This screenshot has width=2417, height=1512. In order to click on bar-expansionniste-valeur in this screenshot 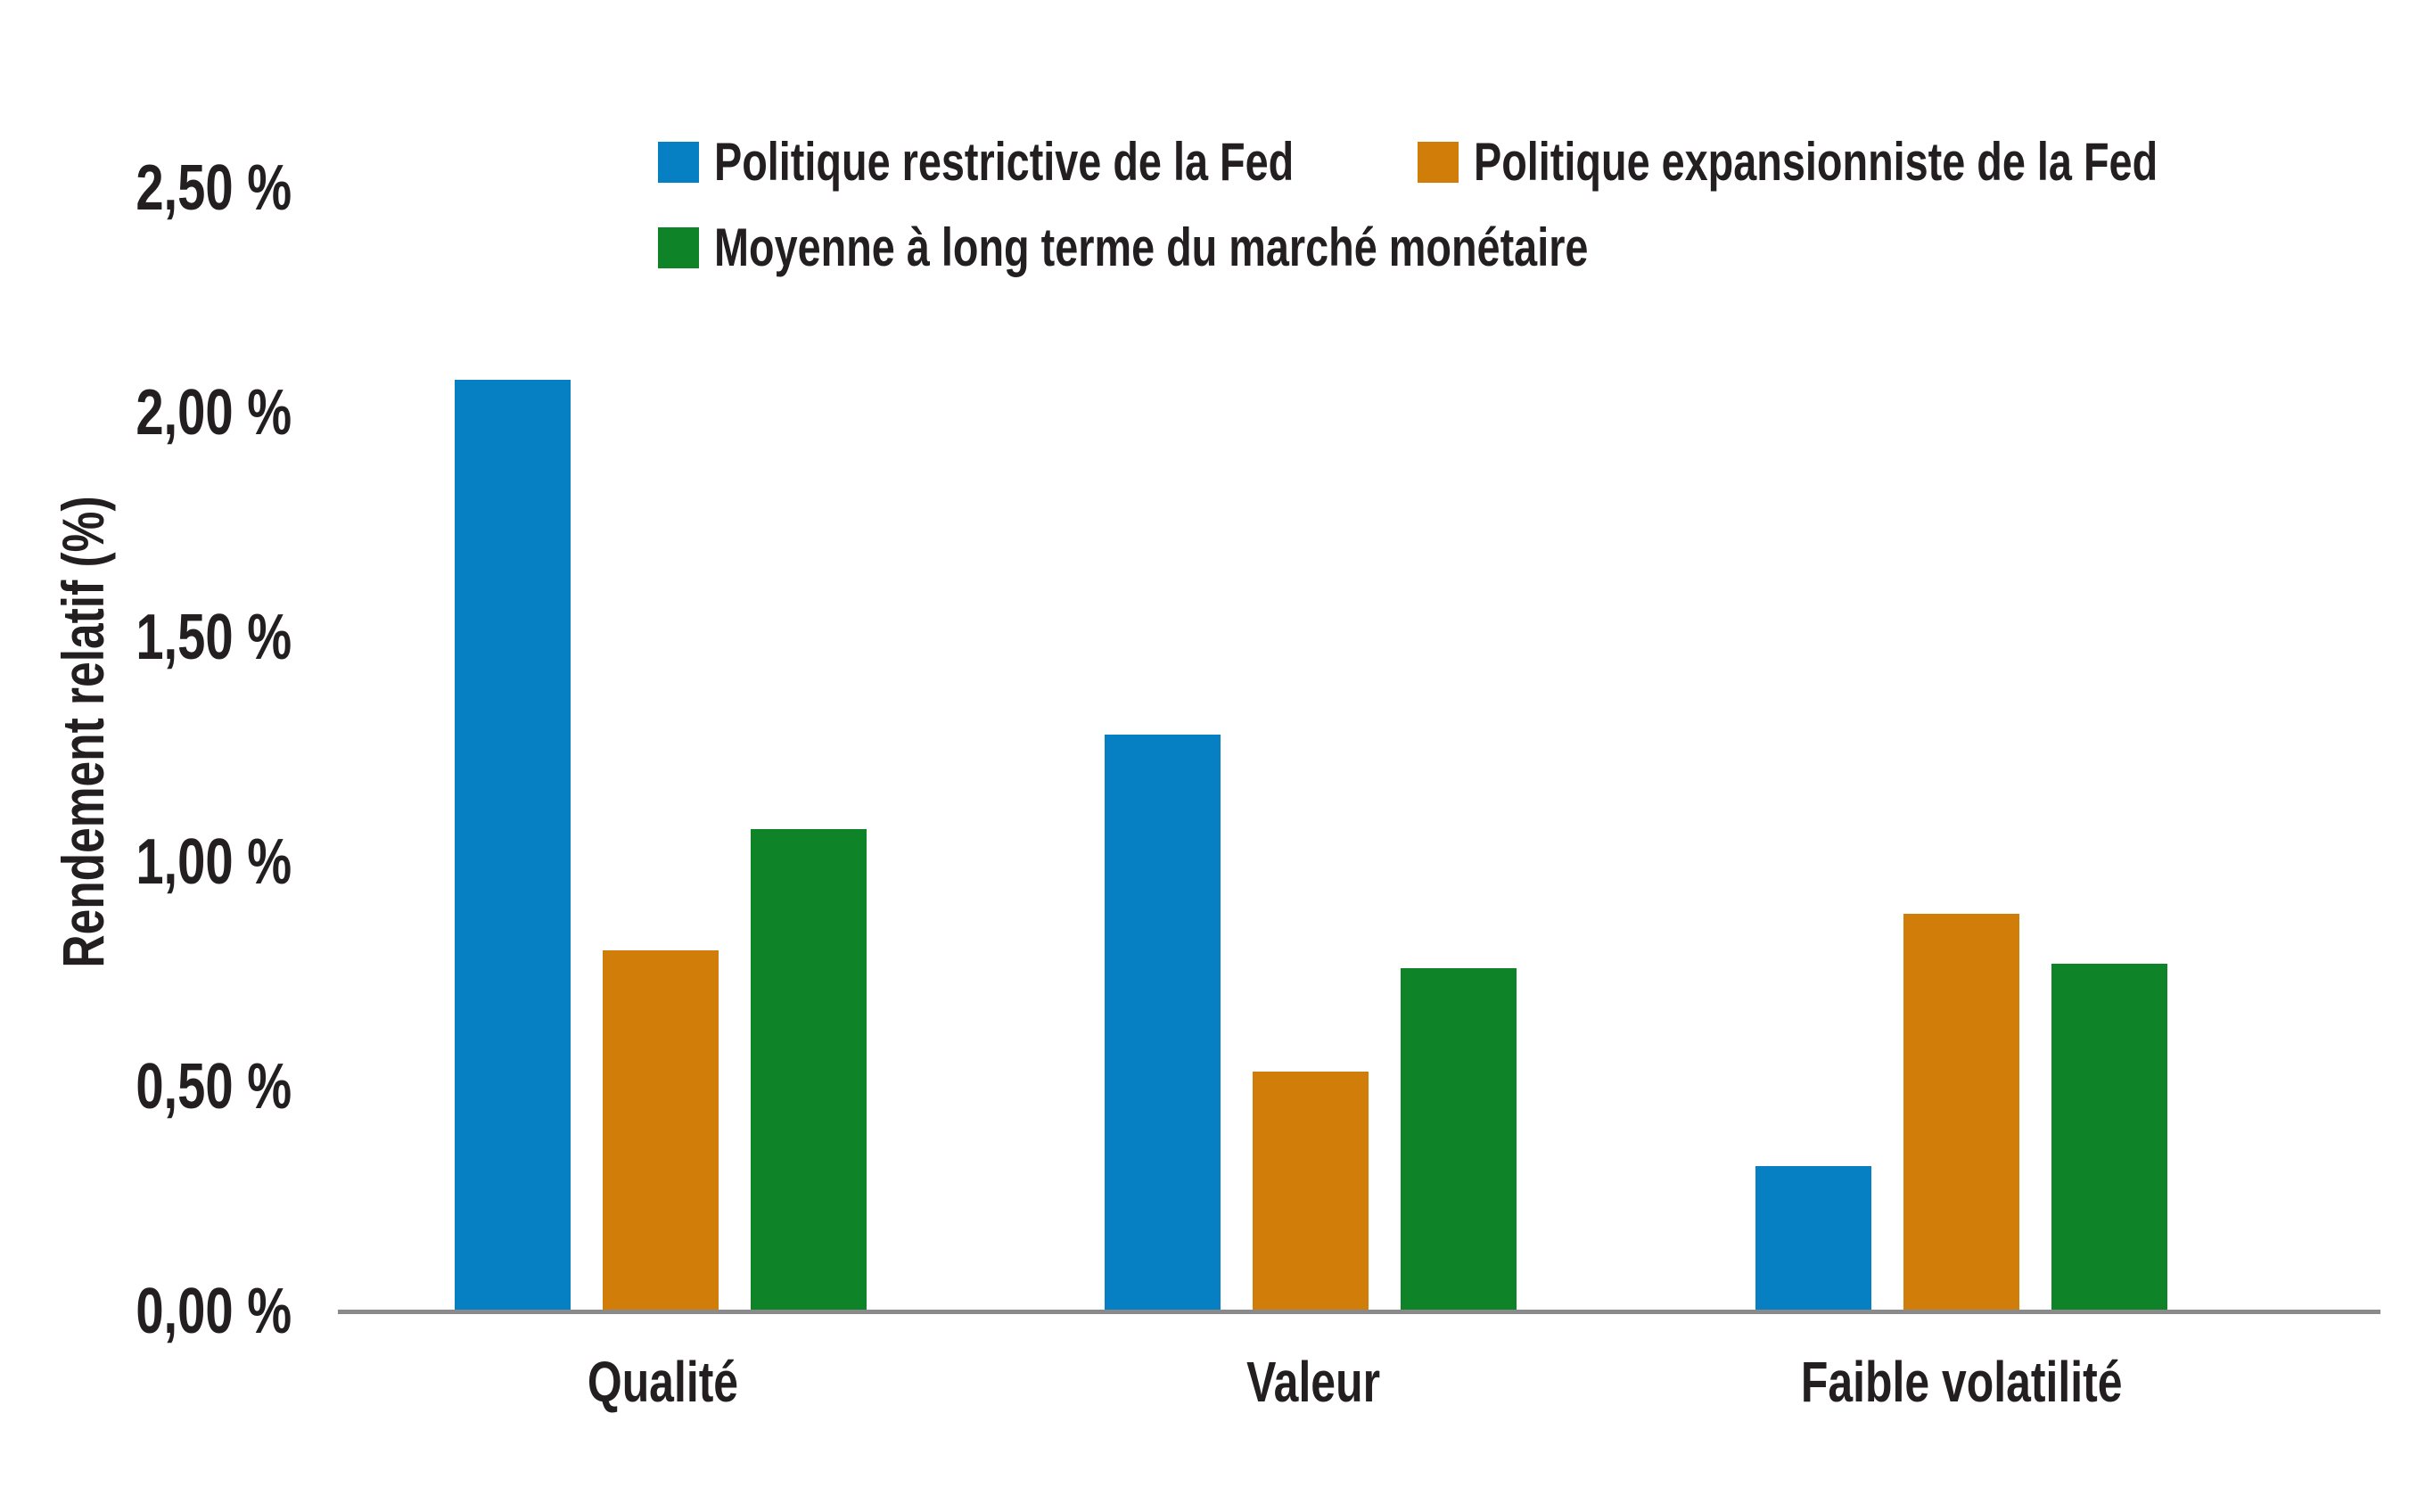, I will do `click(1311, 1191)`.